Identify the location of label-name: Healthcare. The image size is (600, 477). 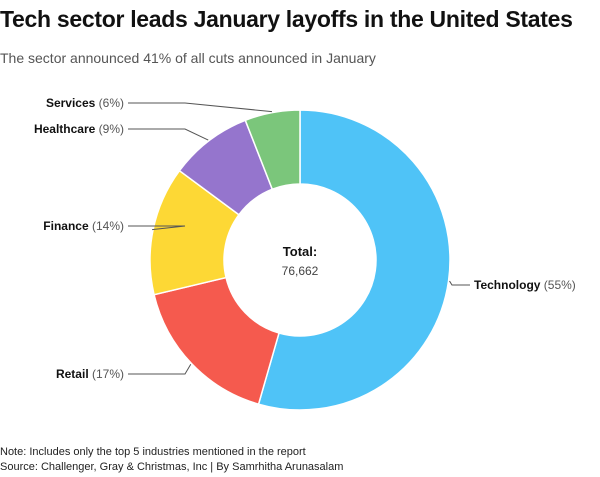
(65, 129).